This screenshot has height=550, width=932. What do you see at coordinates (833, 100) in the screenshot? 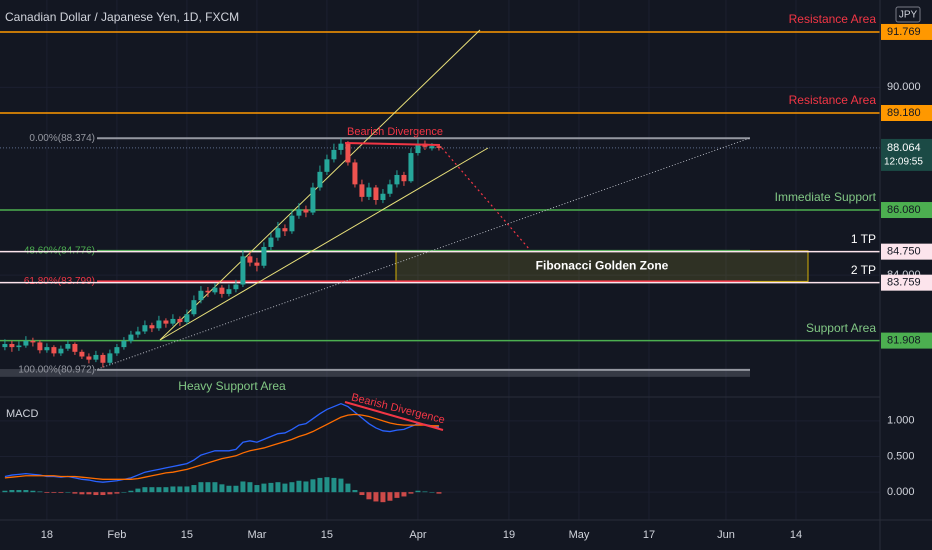
I see `level-text: Resistance Area` at bounding box center [833, 100].